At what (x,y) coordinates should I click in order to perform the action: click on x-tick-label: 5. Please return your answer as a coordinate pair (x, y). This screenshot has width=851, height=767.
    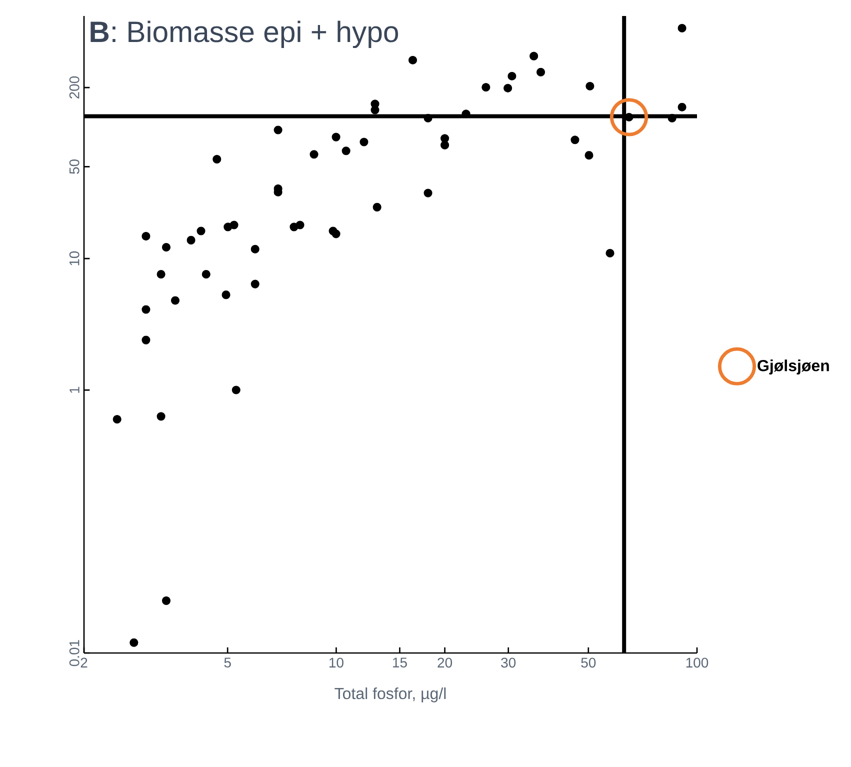
    Looking at the image, I should click on (227, 663).